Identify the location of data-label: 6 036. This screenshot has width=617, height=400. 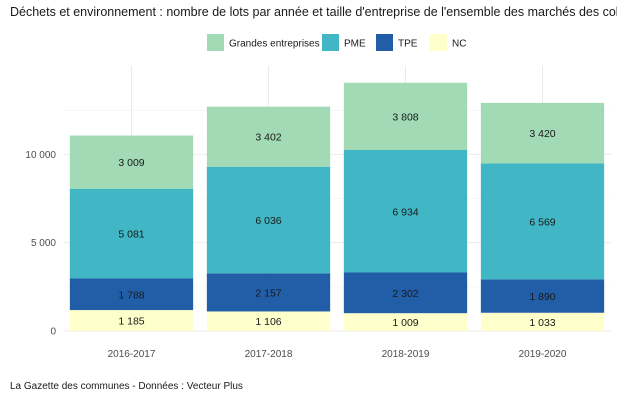
(268, 221).